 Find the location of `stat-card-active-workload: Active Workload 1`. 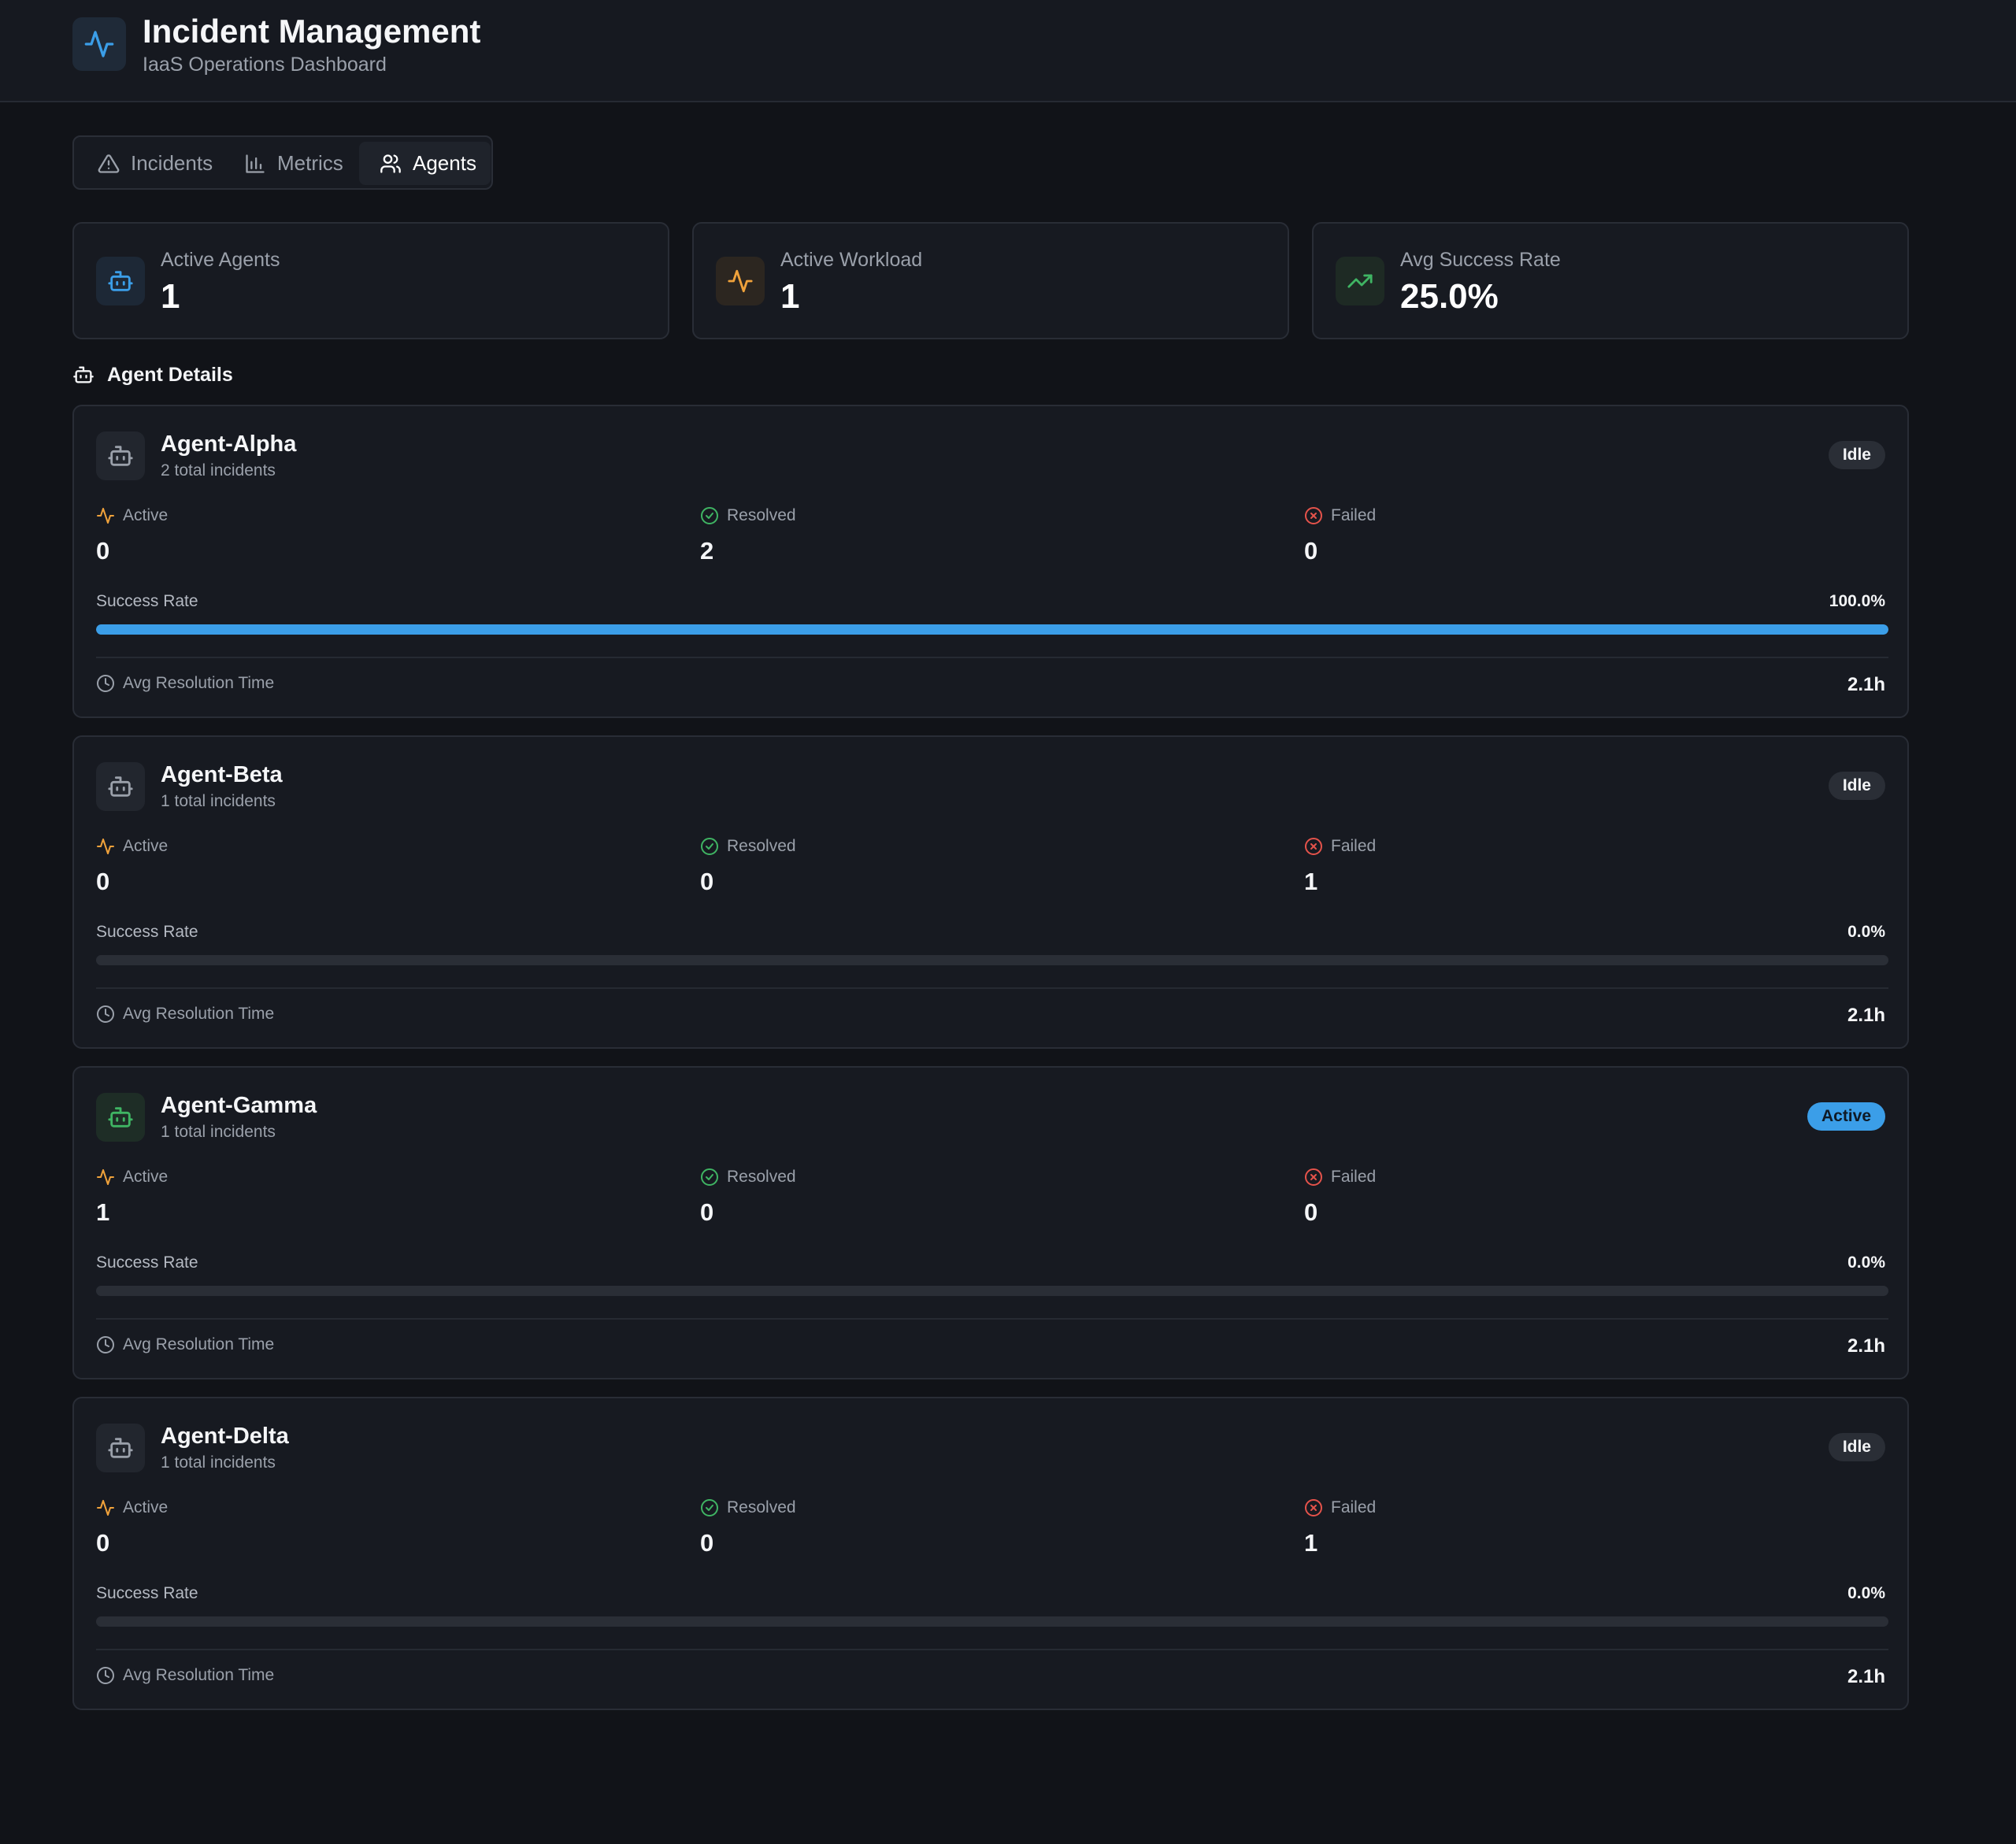

stat-card-active-workload: Active Workload 1 is located at coordinates (990, 280).